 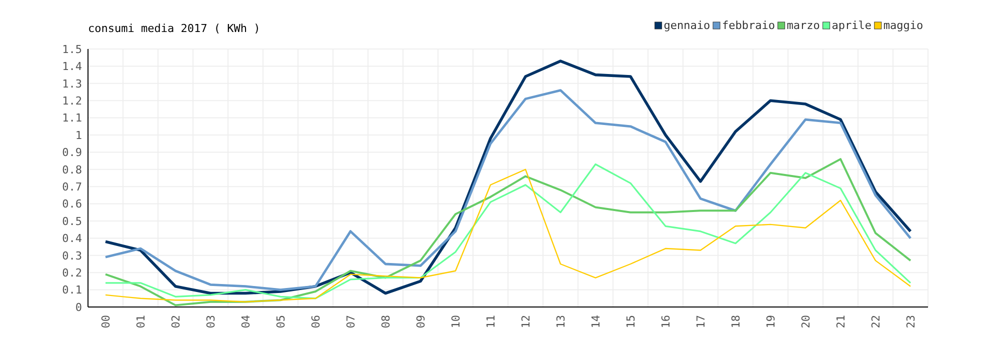 I want to click on x-tick-label: 13, so click(x=561, y=321).